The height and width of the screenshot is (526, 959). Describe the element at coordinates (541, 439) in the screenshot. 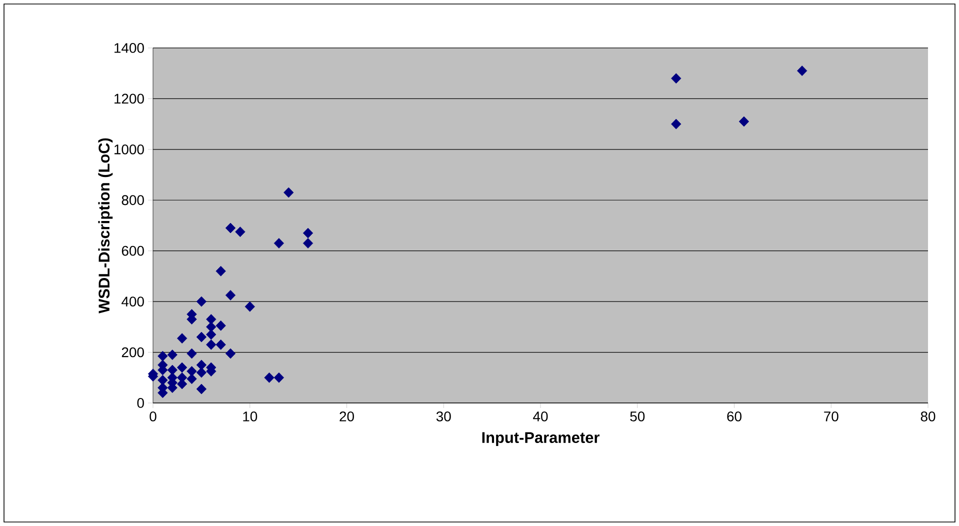

I see `x-axis-title: Input-Parameter` at that location.